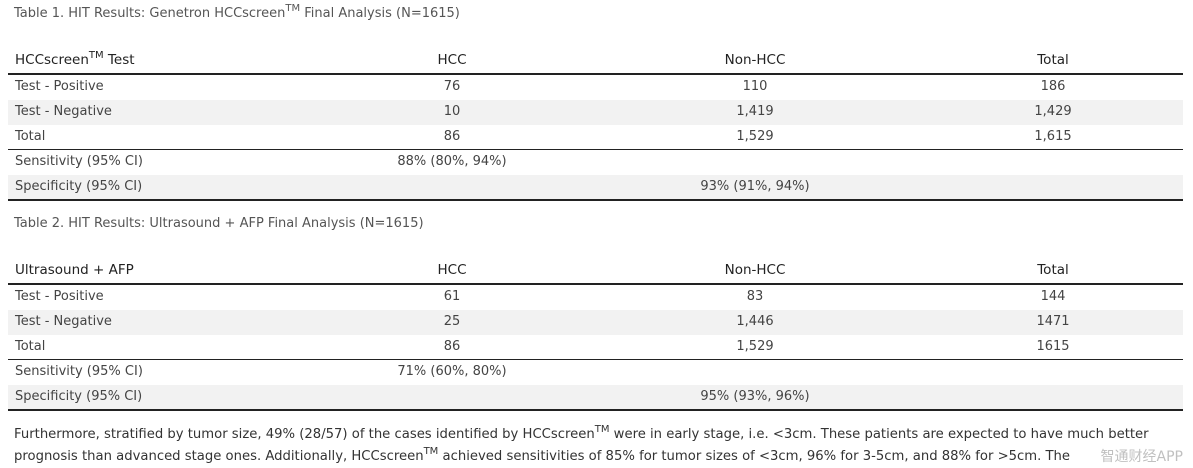 This screenshot has width=1193, height=468. Describe the element at coordinates (1141, 457) in the screenshot. I see `watermark: 智通财经APP` at that location.